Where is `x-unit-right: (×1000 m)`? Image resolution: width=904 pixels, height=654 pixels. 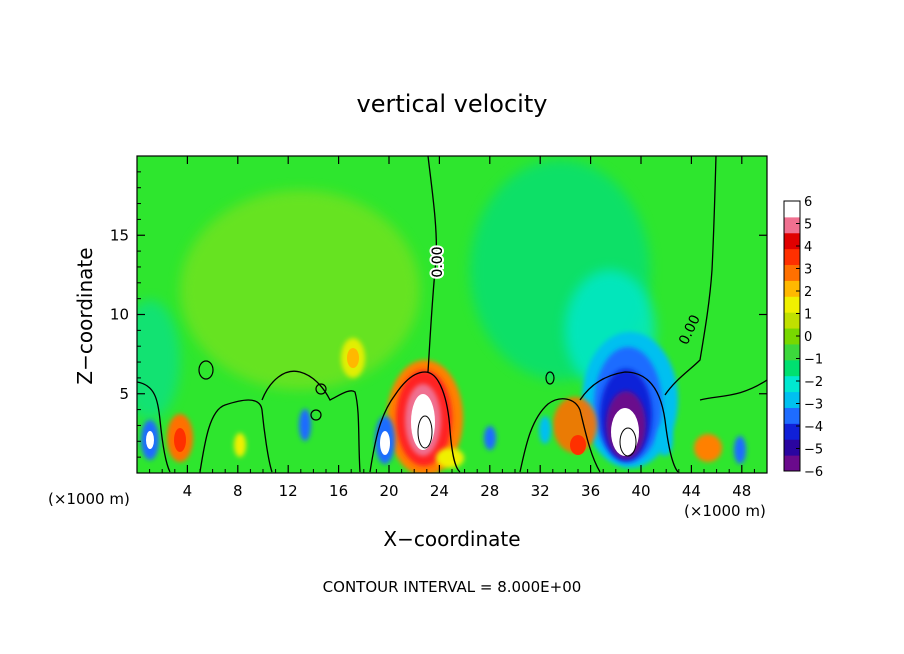 x-unit-right: (×1000 m) is located at coordinates (725, 511).